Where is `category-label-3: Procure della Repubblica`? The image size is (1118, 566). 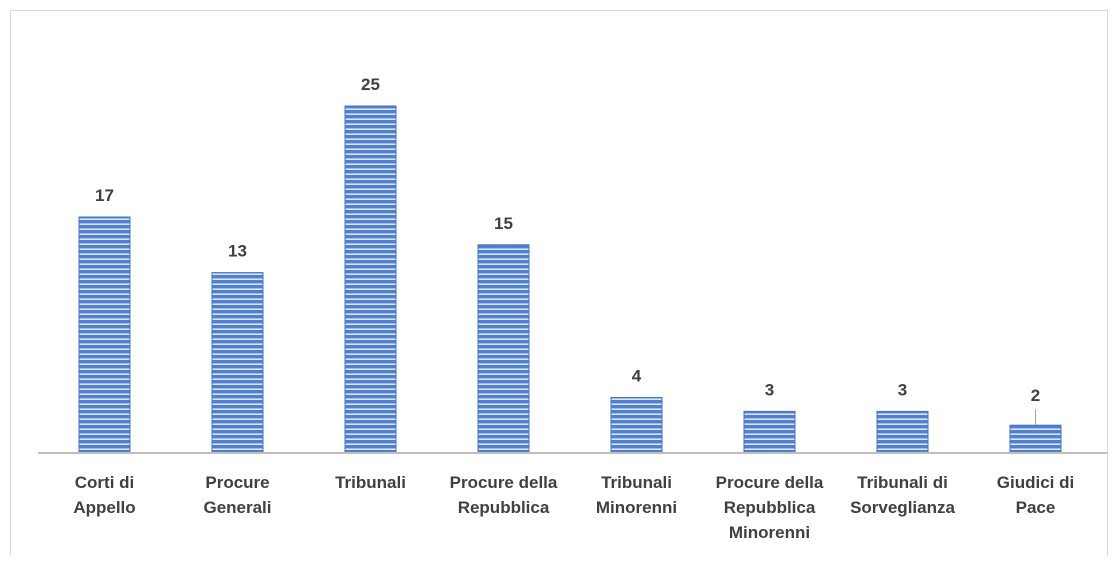 category-label-3: Procure della Repubblica is located at coordinates (504, 495).